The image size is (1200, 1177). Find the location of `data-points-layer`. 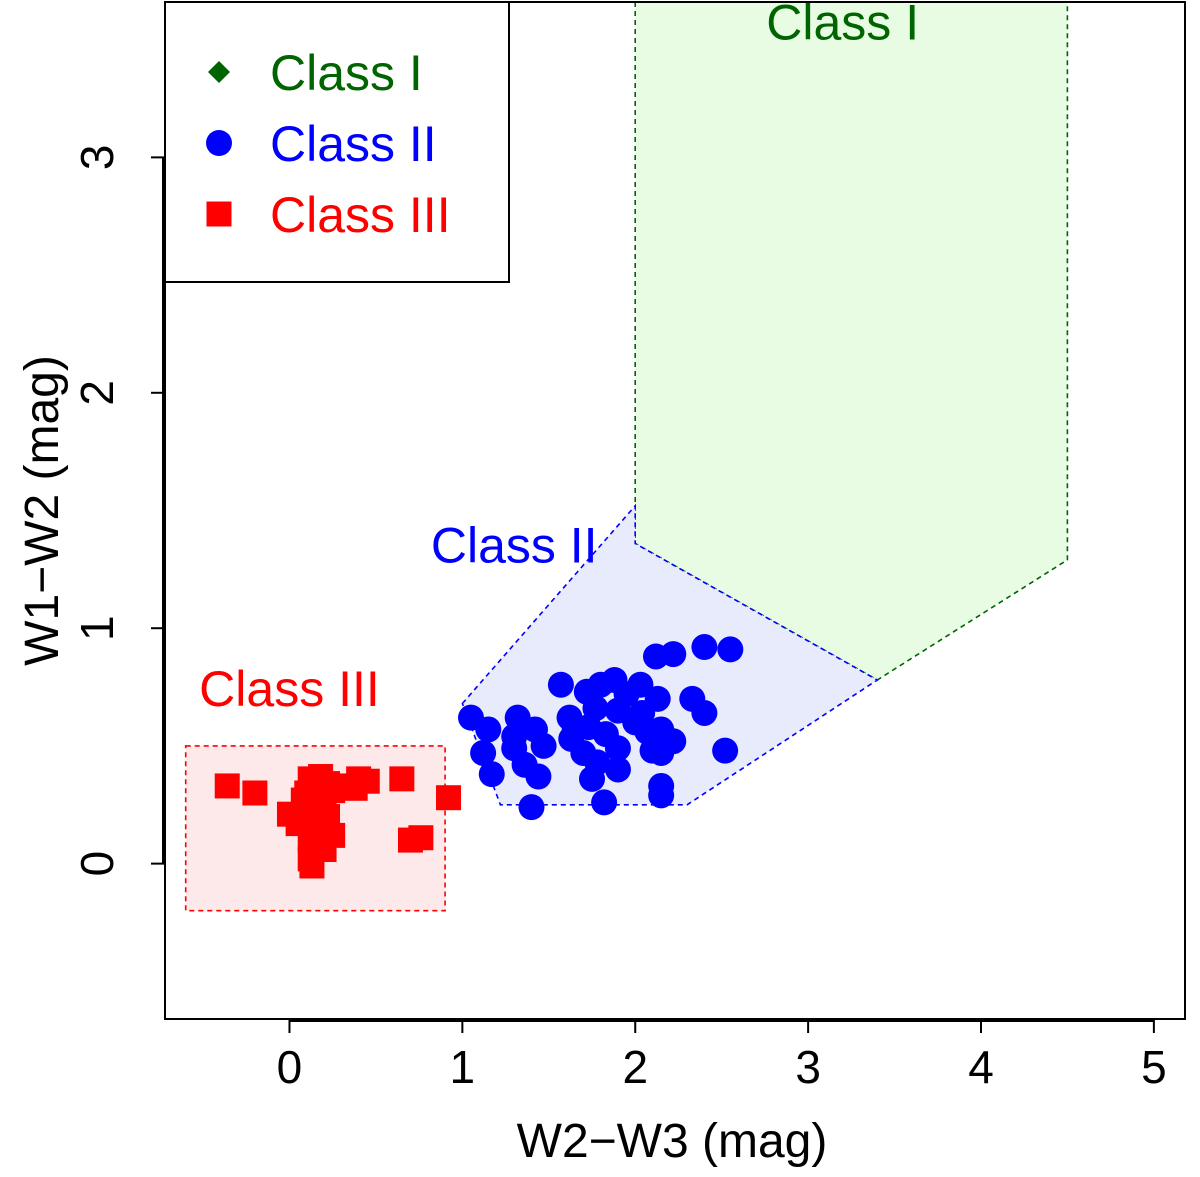

data-points-layer is located at coordinates (479, 756).